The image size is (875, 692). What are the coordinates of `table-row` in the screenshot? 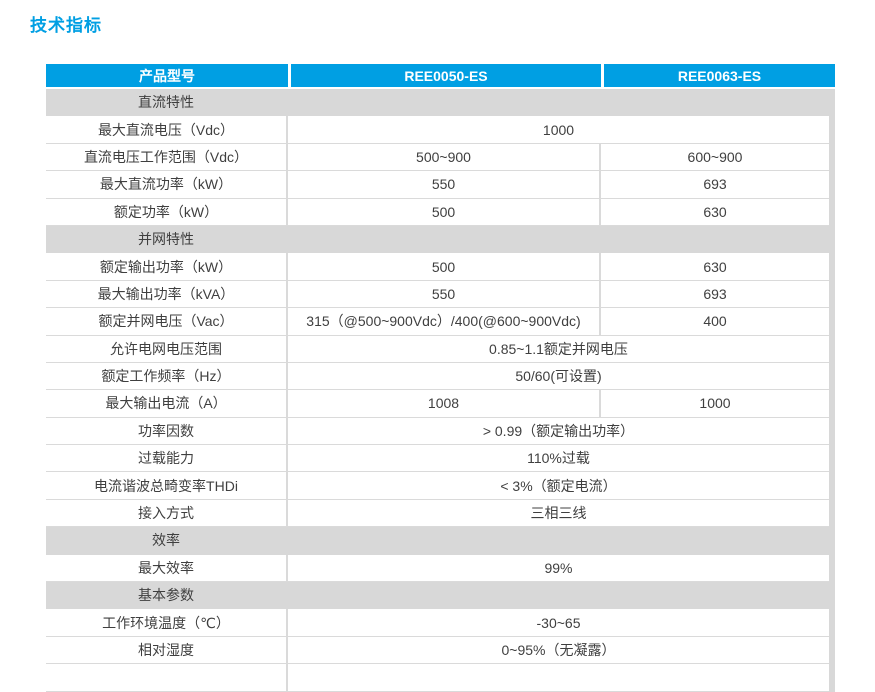 It's located at (440, 678).